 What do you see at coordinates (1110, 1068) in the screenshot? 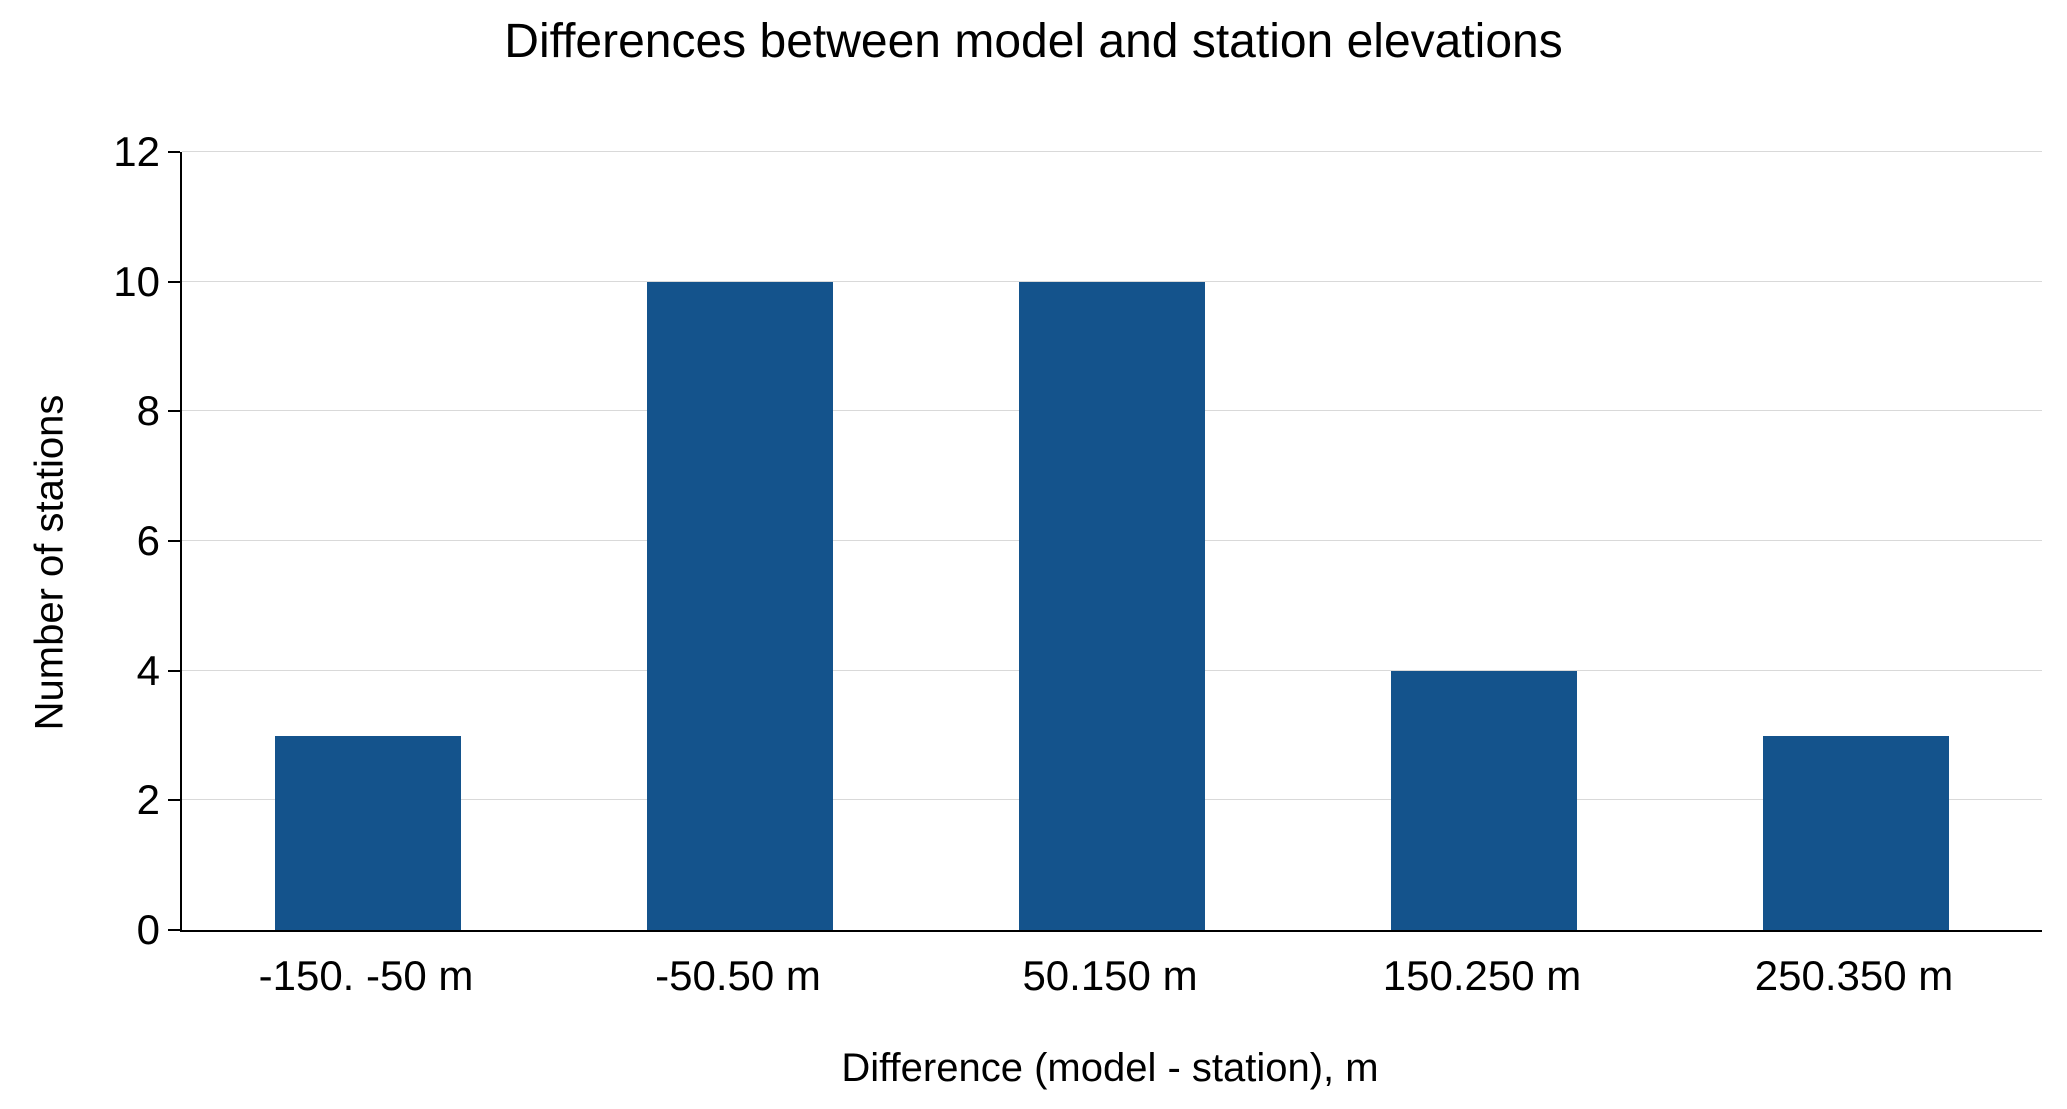
I see `x-axis-title: Difference (model - station), m` at bounding box center [1110, 1068].